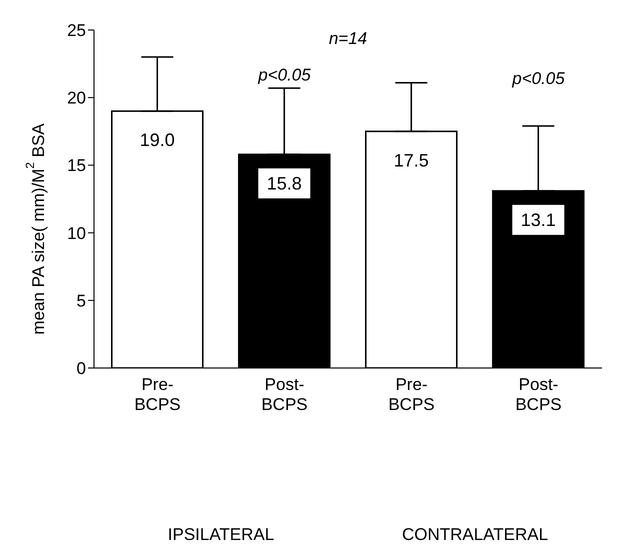  Describe the element at coordinates (538, 220) in the screenshot. I see `data-label: 13.1` at that location.